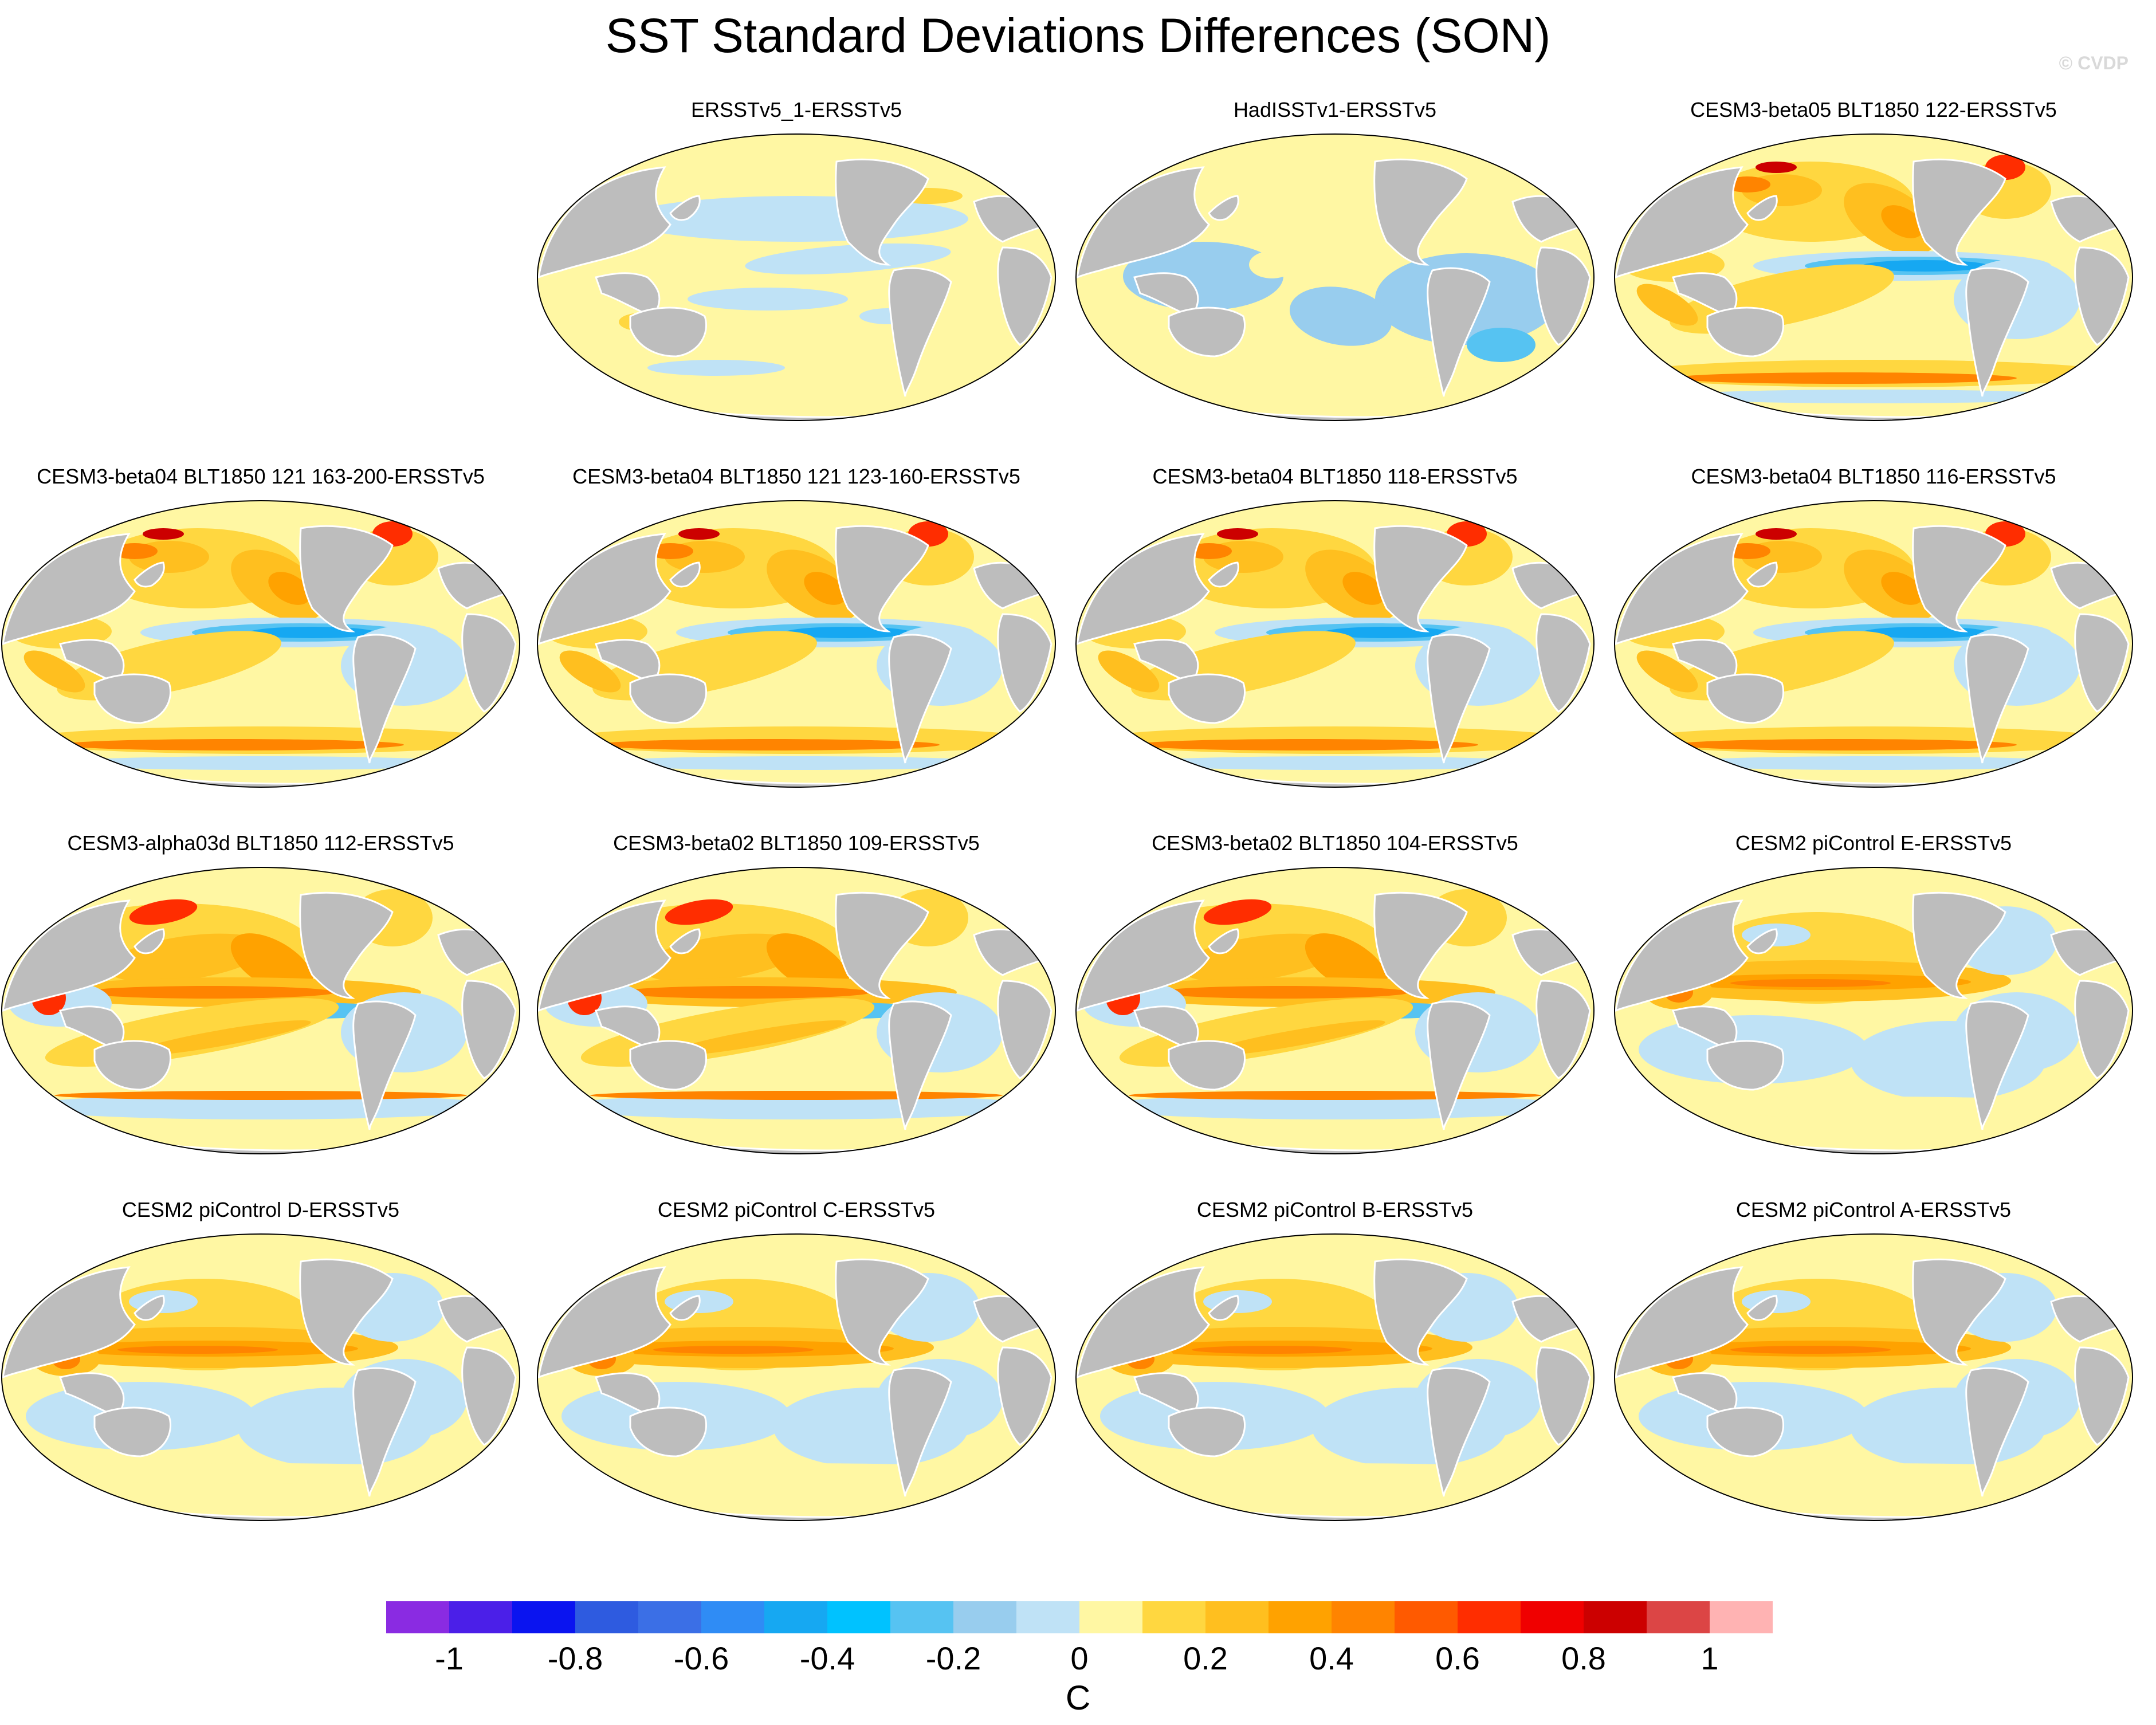 The width and height of the screenshot is (2156, 1725). I want to click on colorbar-tick-label: 0.2, so click(1205, 1658).